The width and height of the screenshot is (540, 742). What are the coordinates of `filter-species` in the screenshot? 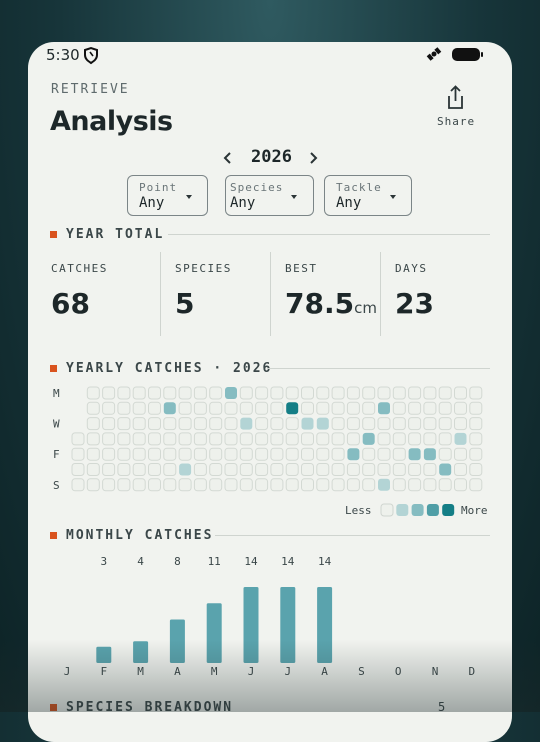 It's located at (269, 195).